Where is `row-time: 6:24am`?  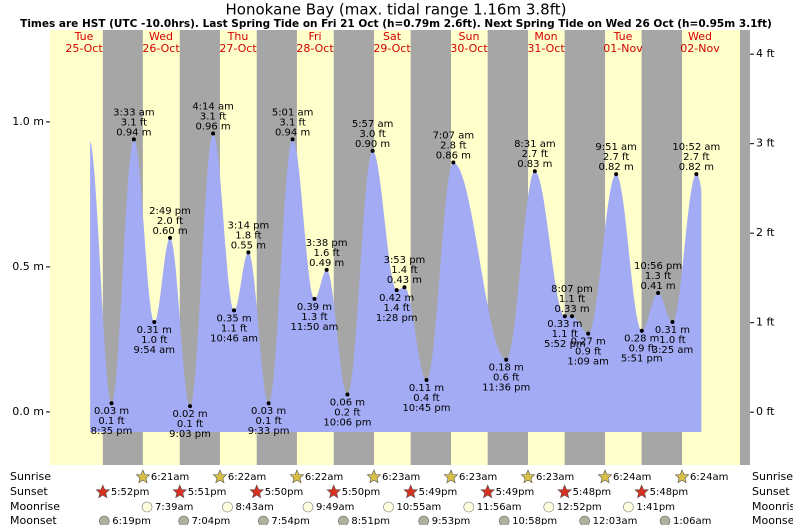
row-time: 6:24am is located at coordinates (709, 477).